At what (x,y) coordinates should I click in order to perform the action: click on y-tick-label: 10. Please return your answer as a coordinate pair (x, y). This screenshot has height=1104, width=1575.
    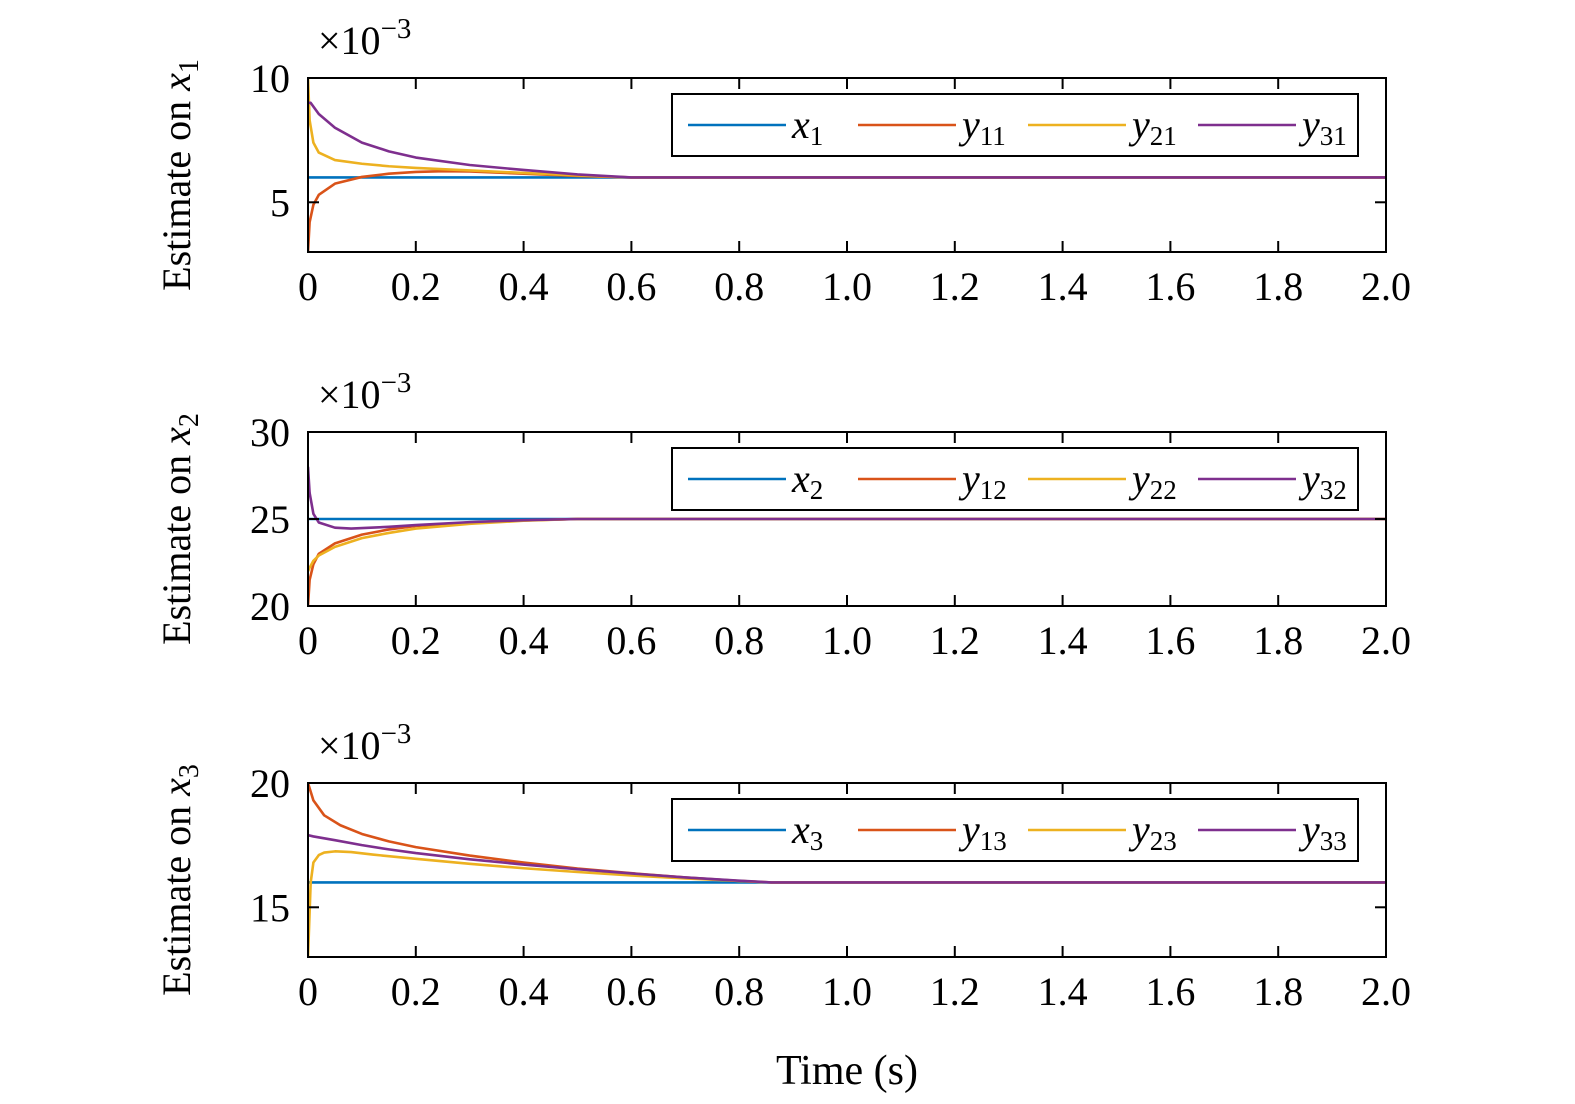
    Looking at the image, I should click on (270, 78).